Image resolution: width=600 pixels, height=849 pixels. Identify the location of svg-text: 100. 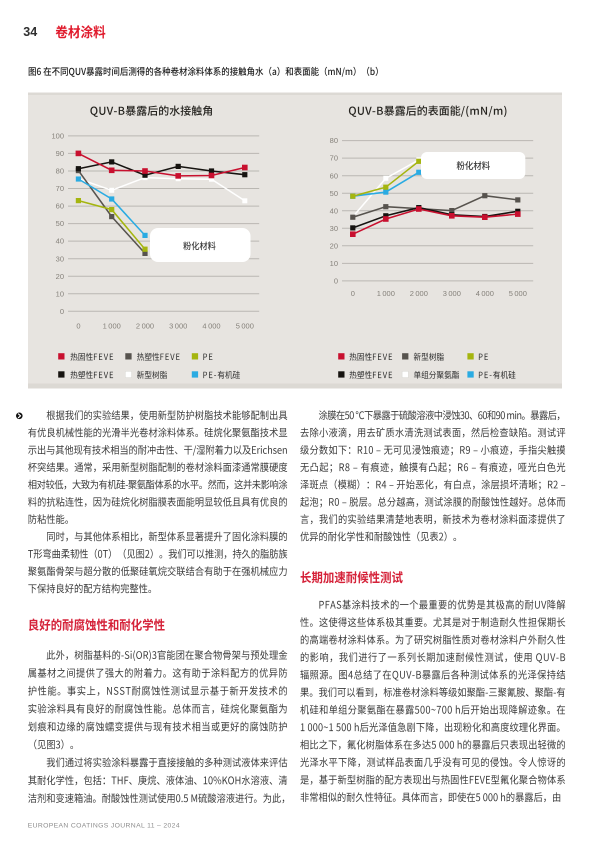
(57, 136).